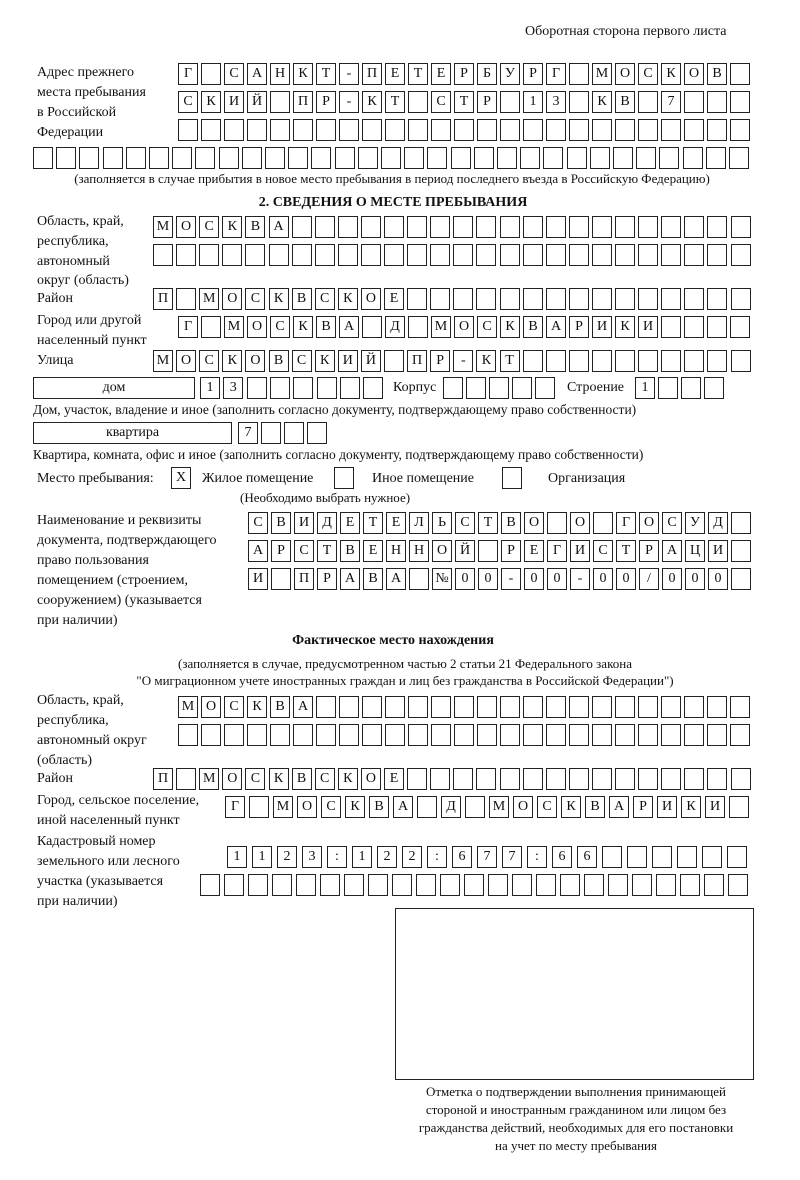  I want to click on char-cell: 1, so click(210, 388).